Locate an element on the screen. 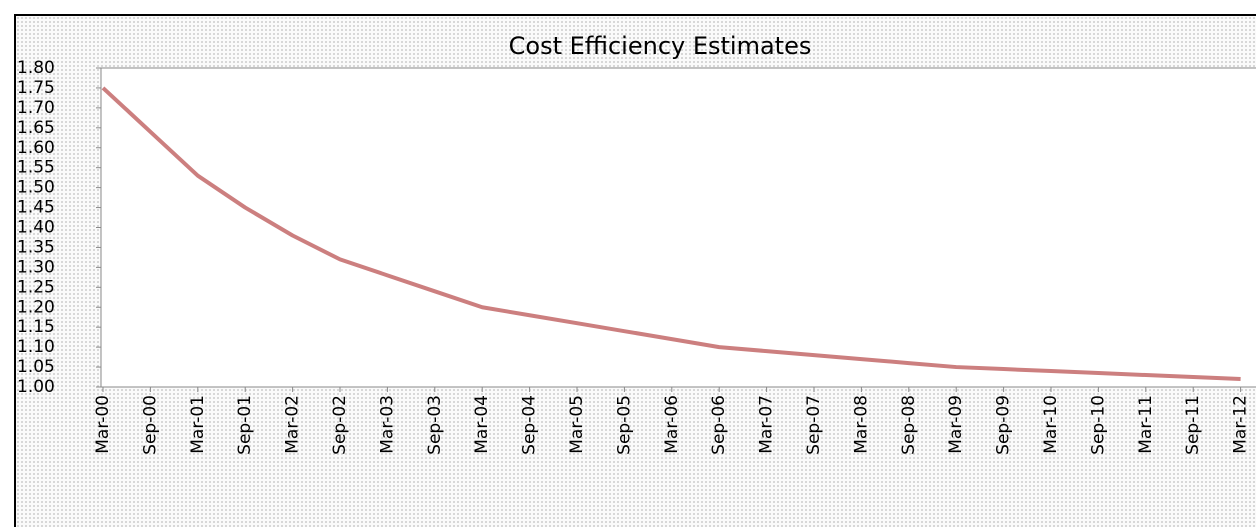 This screenshot has height=527, width=1256. y-tick-label: 1.65 is located at coordinates (36, 128).